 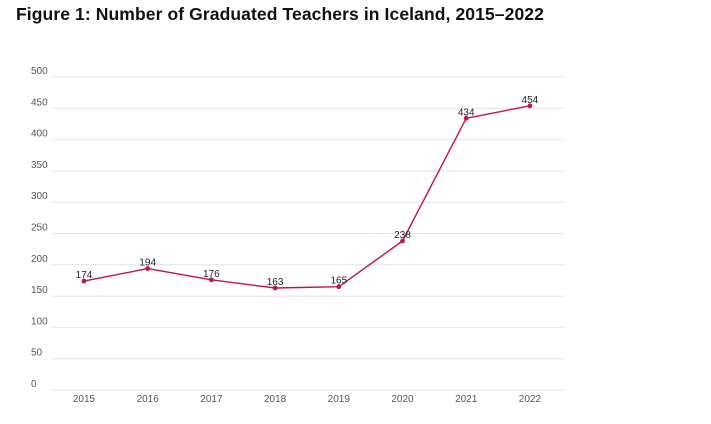 What do you see at coordinates (84, 399) in the screenshot?
I see `x-tick-label-2015: 2015` at bounding box center [84, 399].